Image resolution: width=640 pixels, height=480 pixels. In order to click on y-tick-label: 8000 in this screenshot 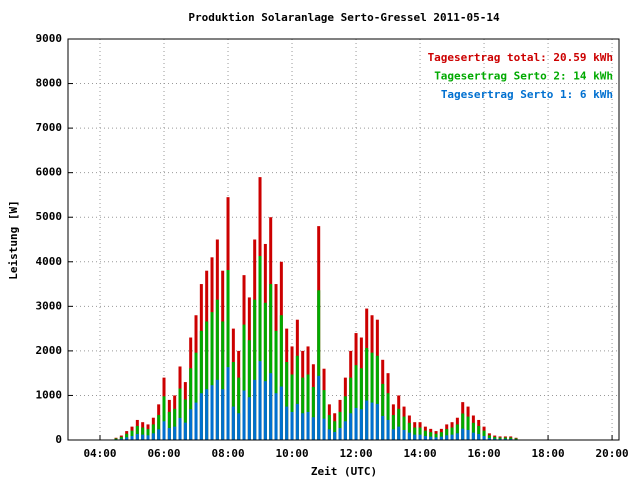, I will do `click(49, 83)`.